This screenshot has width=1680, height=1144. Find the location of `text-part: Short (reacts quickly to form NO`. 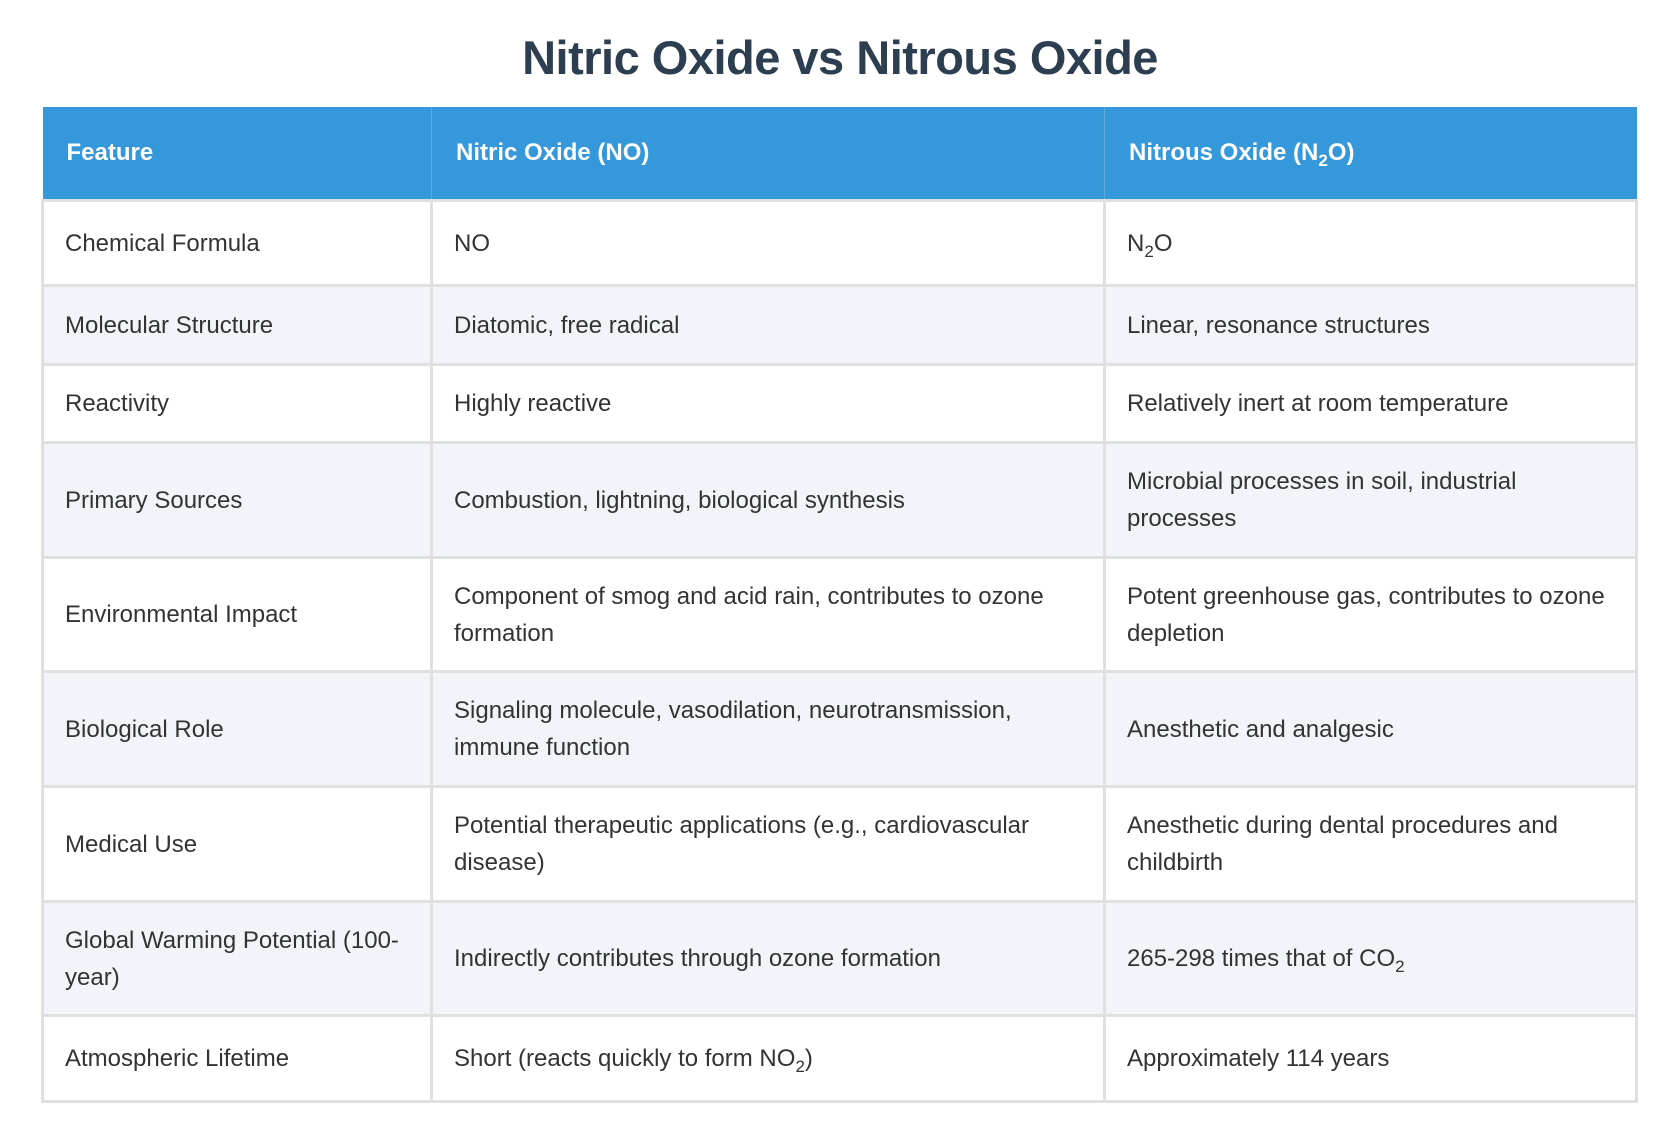

text-part: Short (reacts quickly to form NO is located at coordinates (625, 1058).